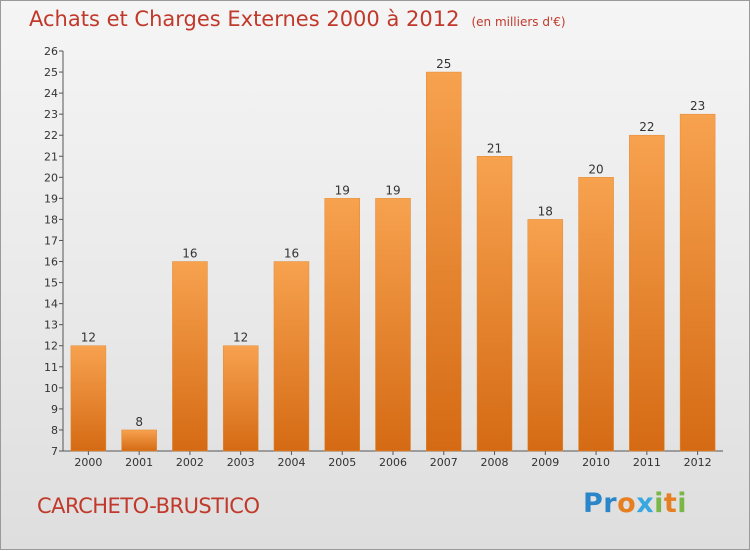  Describe the element at coordinates (51, 304) in the screenshot. I see `y-tick-label: 14` at that location.